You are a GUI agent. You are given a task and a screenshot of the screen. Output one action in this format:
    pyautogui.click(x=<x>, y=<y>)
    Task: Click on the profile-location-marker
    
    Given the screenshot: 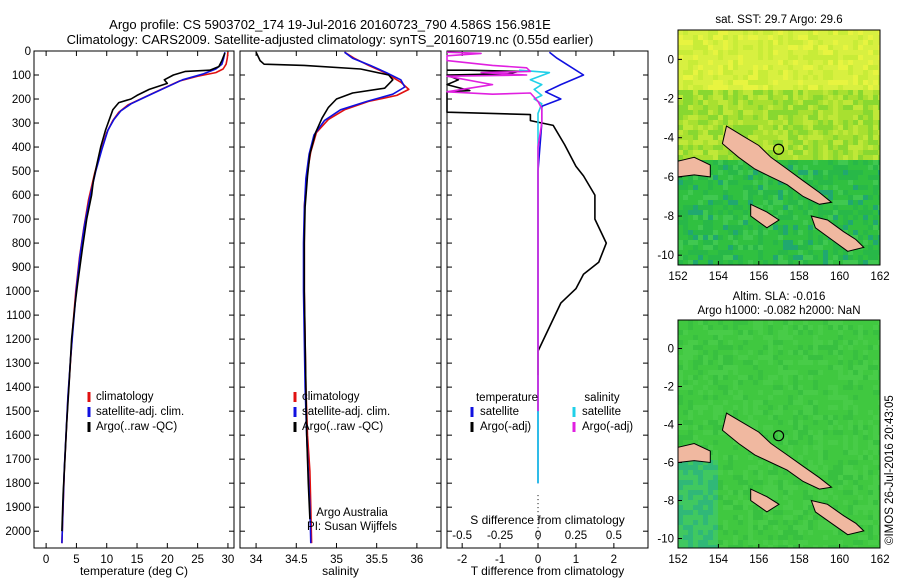 What is the action you would take?
    pyautogui.click(x=778, y=436)
    